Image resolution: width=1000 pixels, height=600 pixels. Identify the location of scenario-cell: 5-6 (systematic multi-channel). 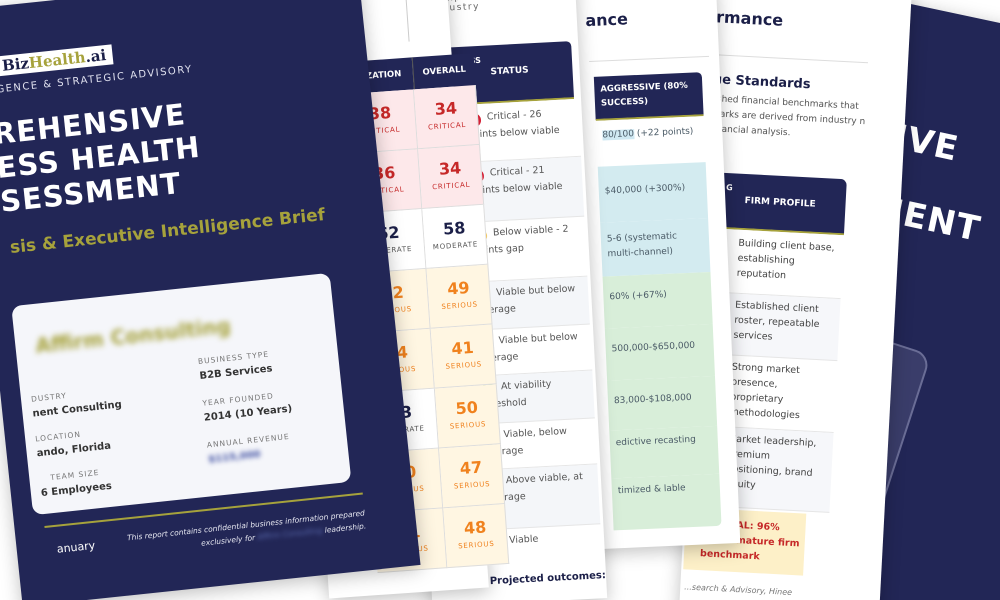
(655, 247).